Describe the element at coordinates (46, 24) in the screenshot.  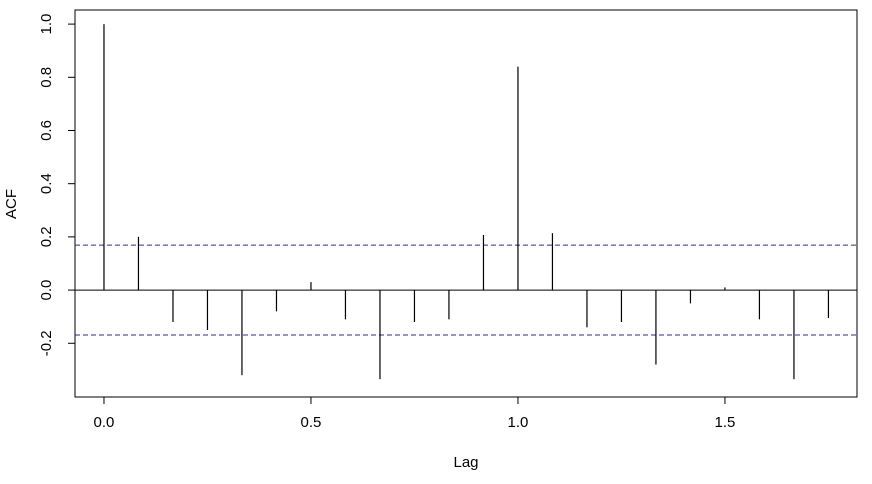
I see `y-tick-label: 1.0` at that location.